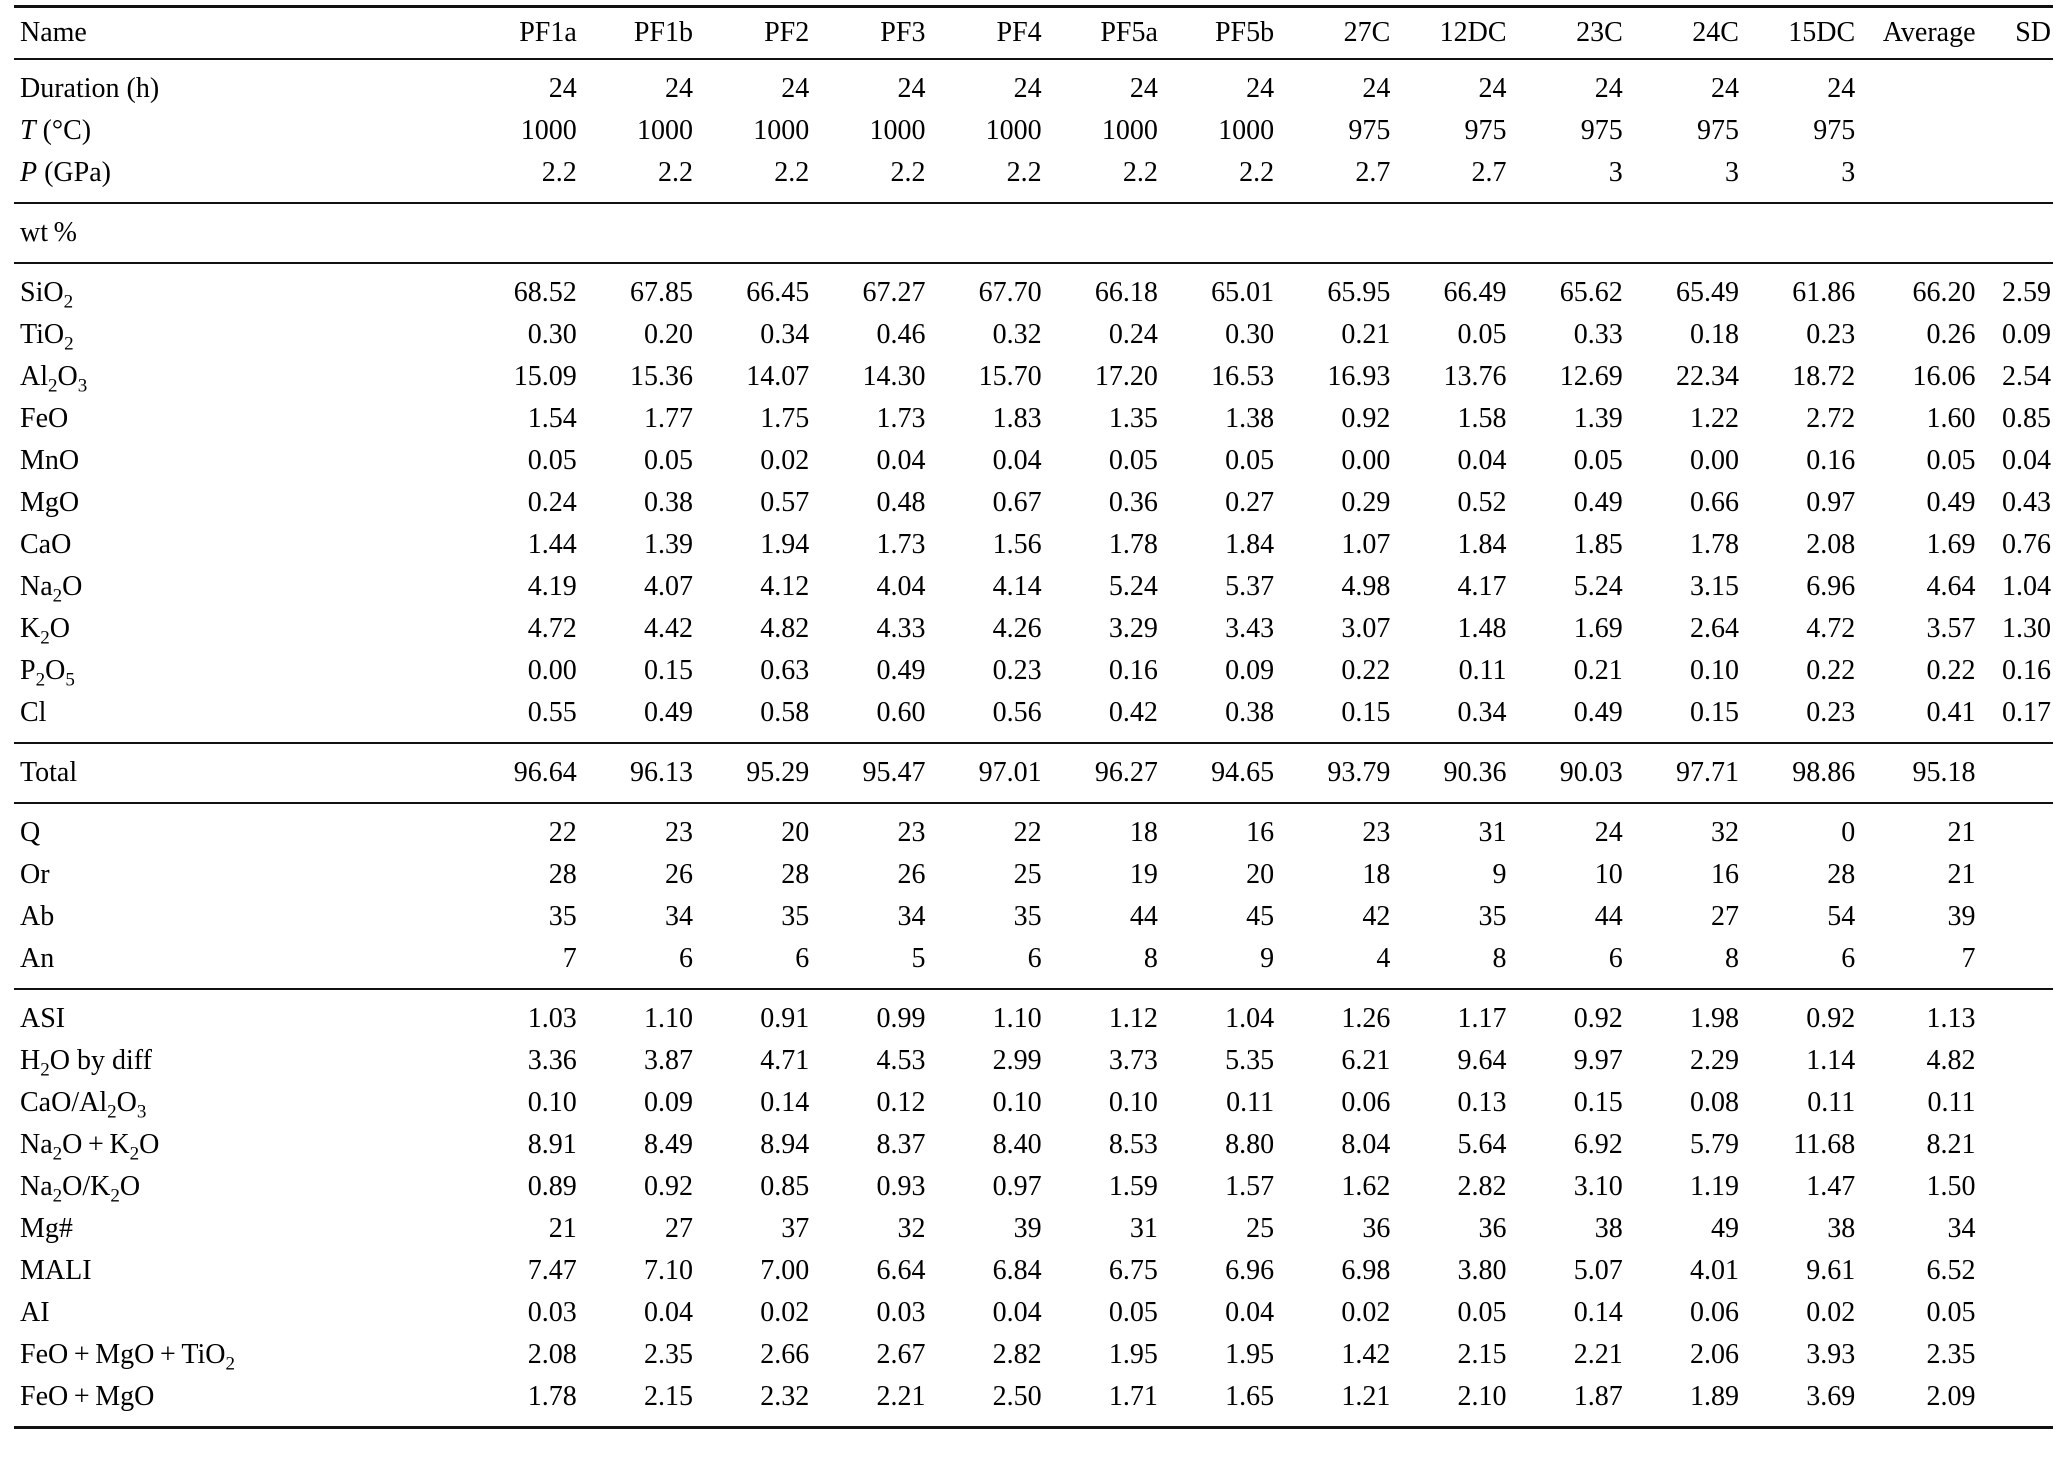  I want to click on cell-an-pf4: 6, so click(1034, 958).